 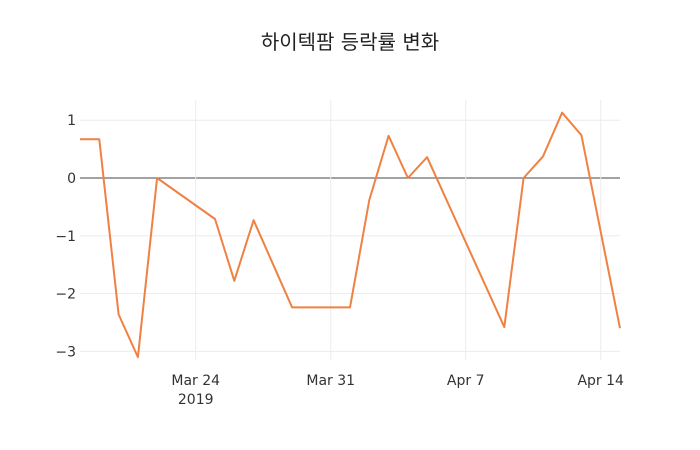 I want to click on x-tick-label: Mar 24, so click(x=195, y=381).